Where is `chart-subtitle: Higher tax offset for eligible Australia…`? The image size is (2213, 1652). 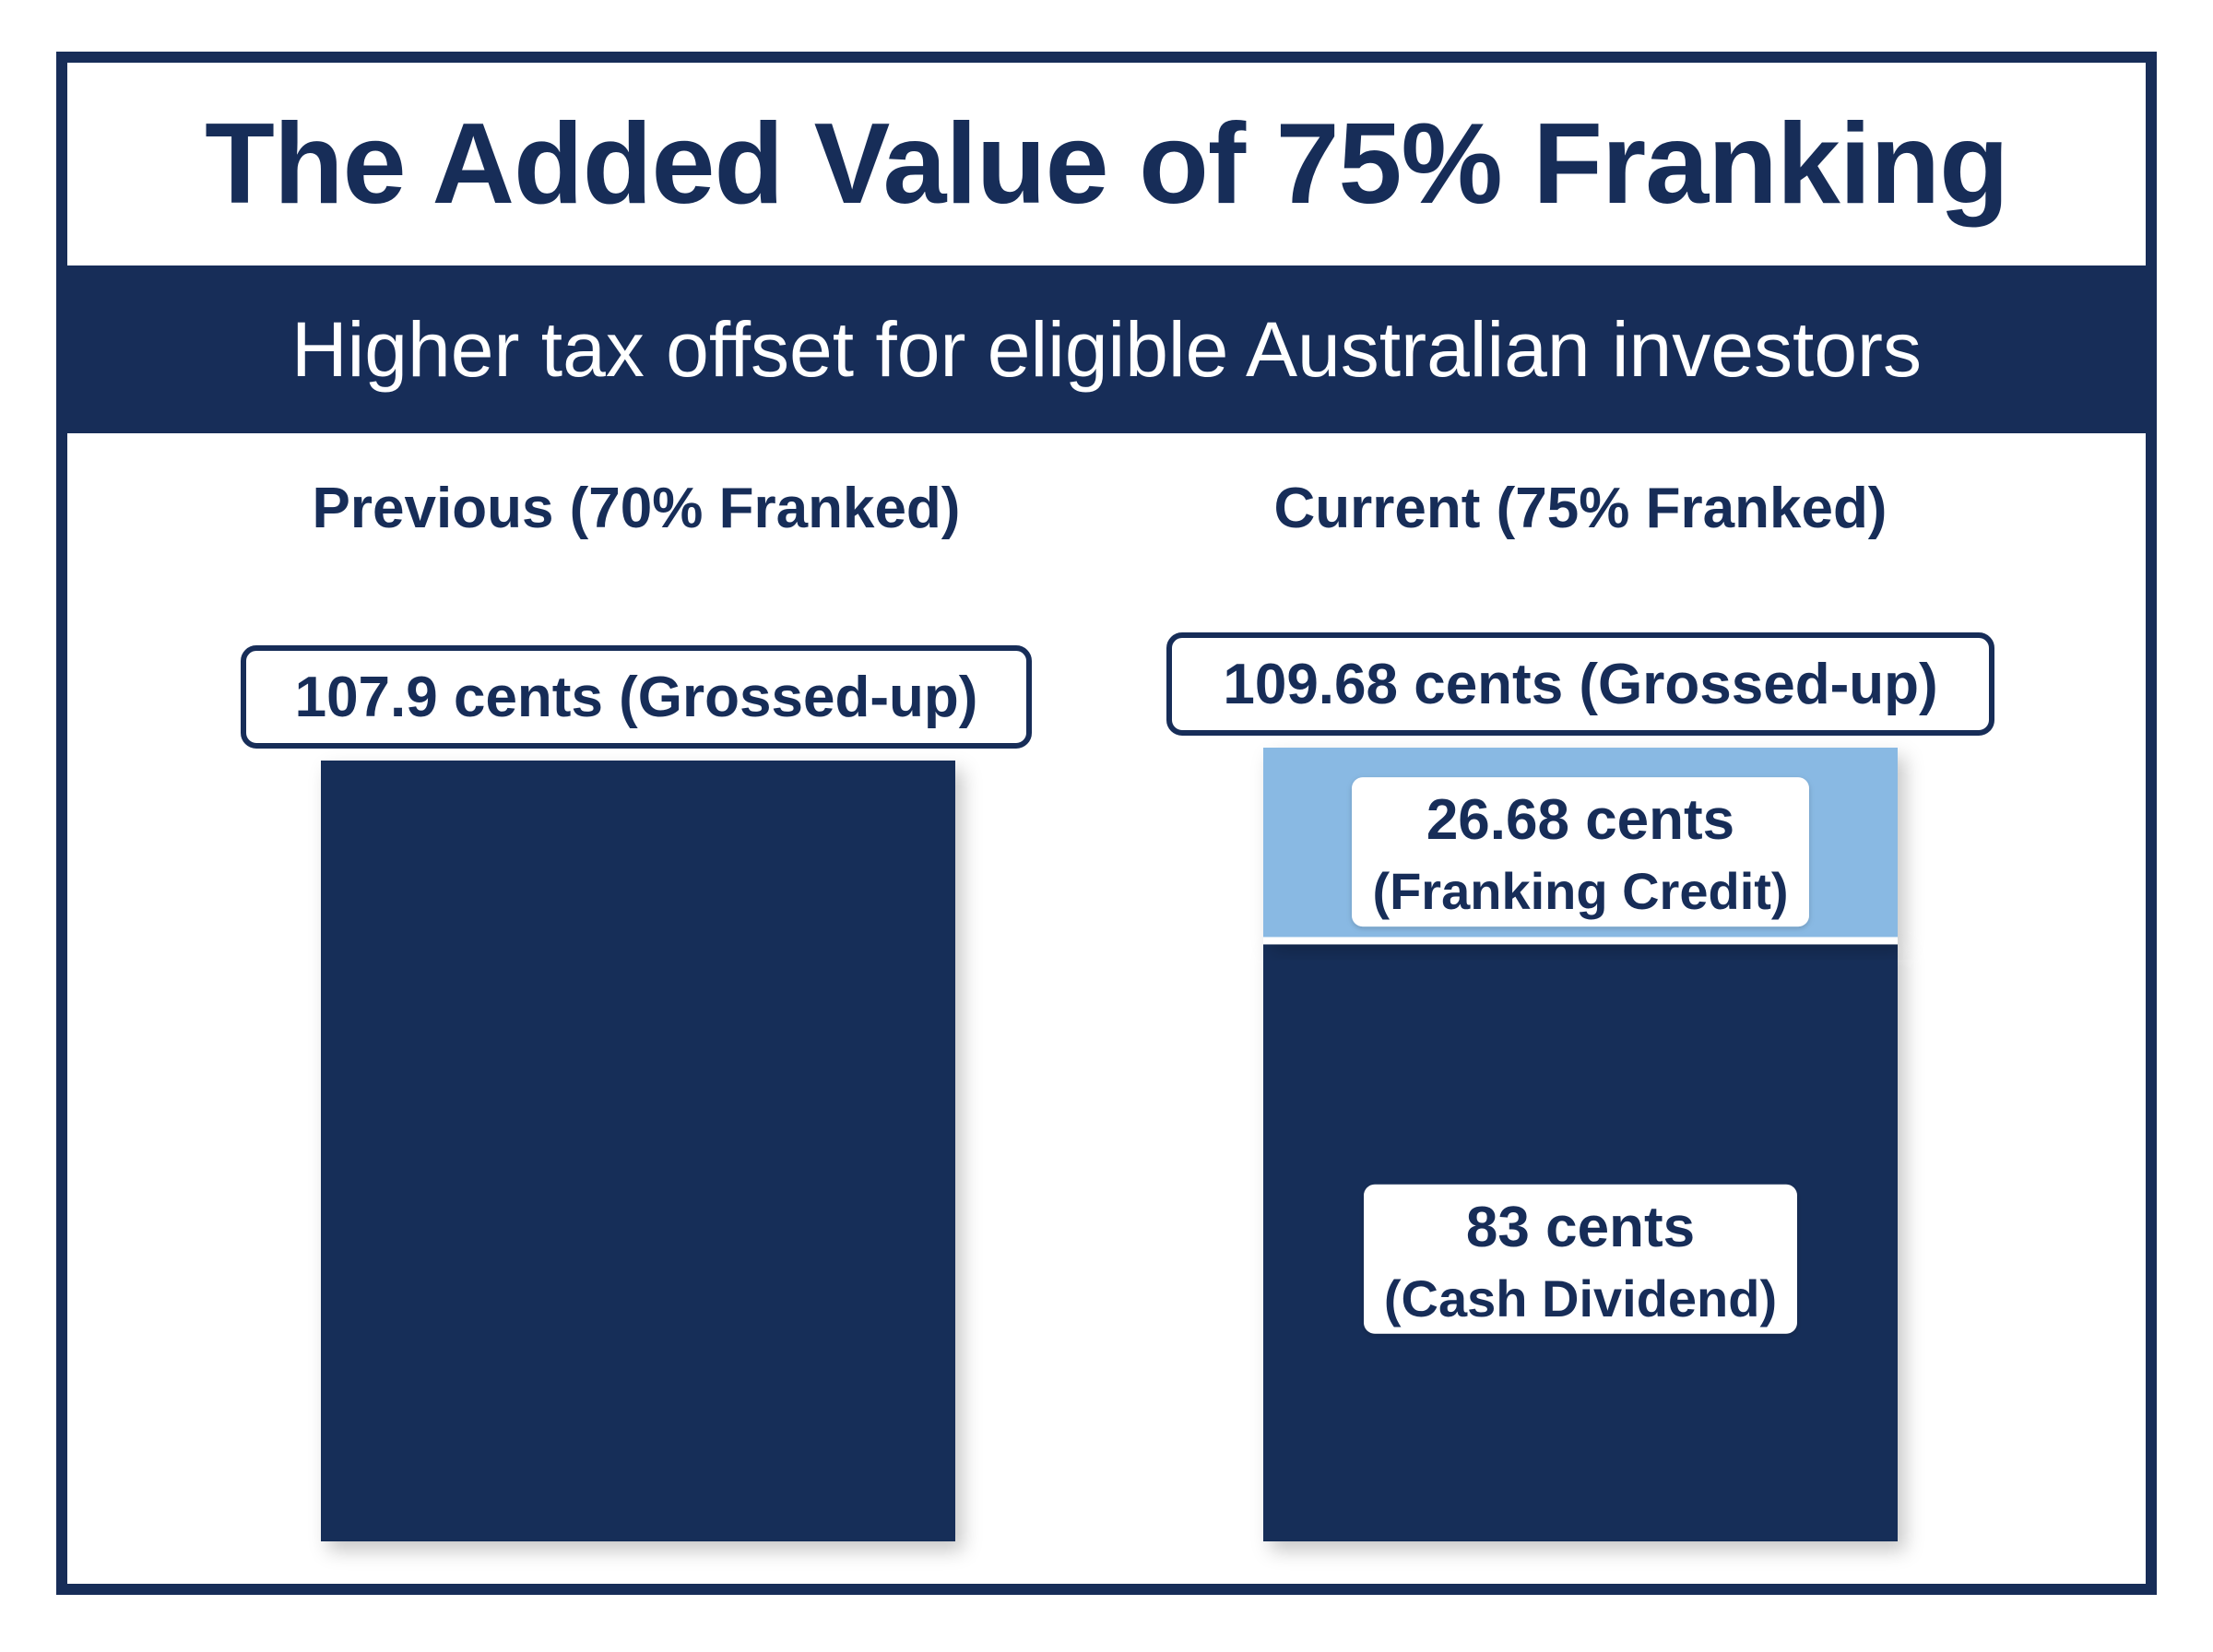 chart-subtitle: Higher tax offset for eligible Australia… is located at coordinates (1106, 349).